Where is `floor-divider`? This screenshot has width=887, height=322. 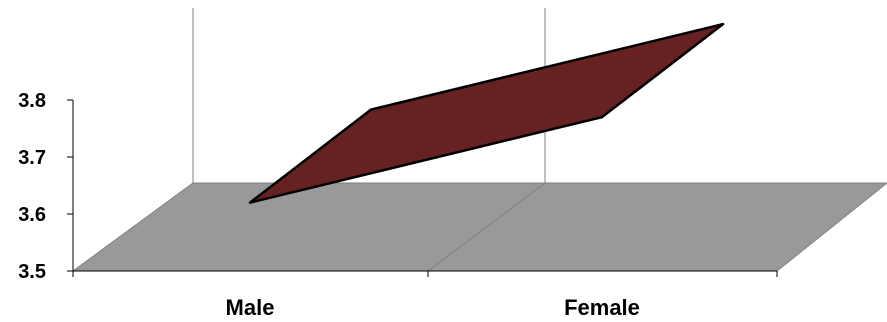 floor-divider is located at coordinates (486, 227).